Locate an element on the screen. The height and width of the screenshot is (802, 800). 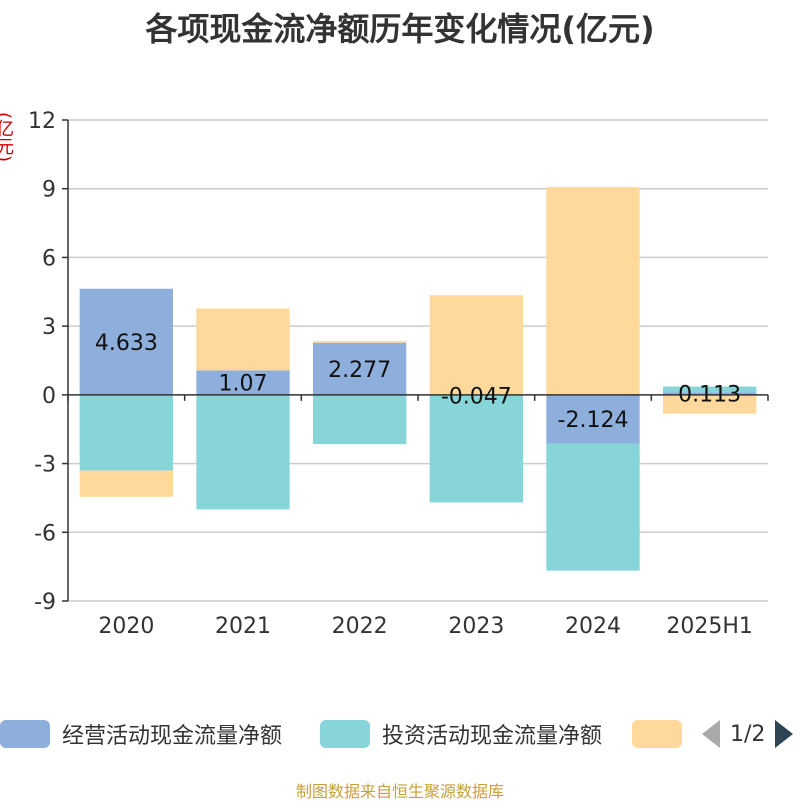
bar-series1-2021 is located at coordinates (243, 452).